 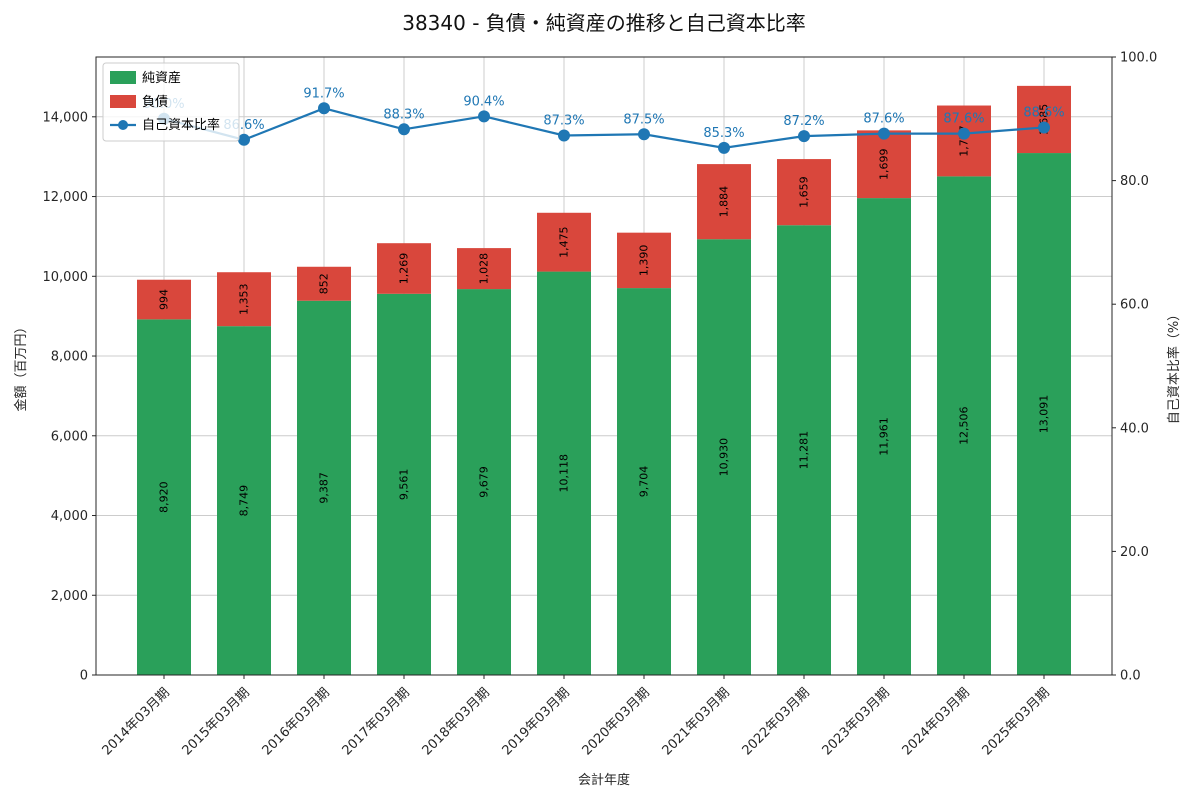 What do you see at coordinates (1174, 366) in the screenshot?
I see `right-axis-title: 自己資本比率（%）` at bounding box center [1174, 366].